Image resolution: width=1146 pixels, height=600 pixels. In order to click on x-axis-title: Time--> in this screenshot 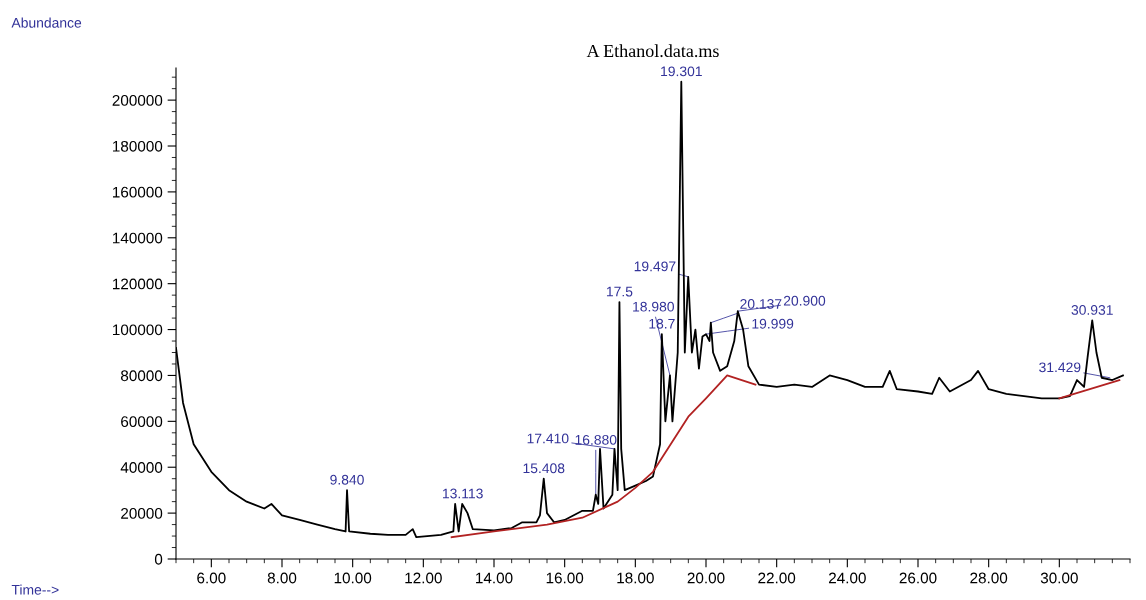, I will do `click(35, 589)`.